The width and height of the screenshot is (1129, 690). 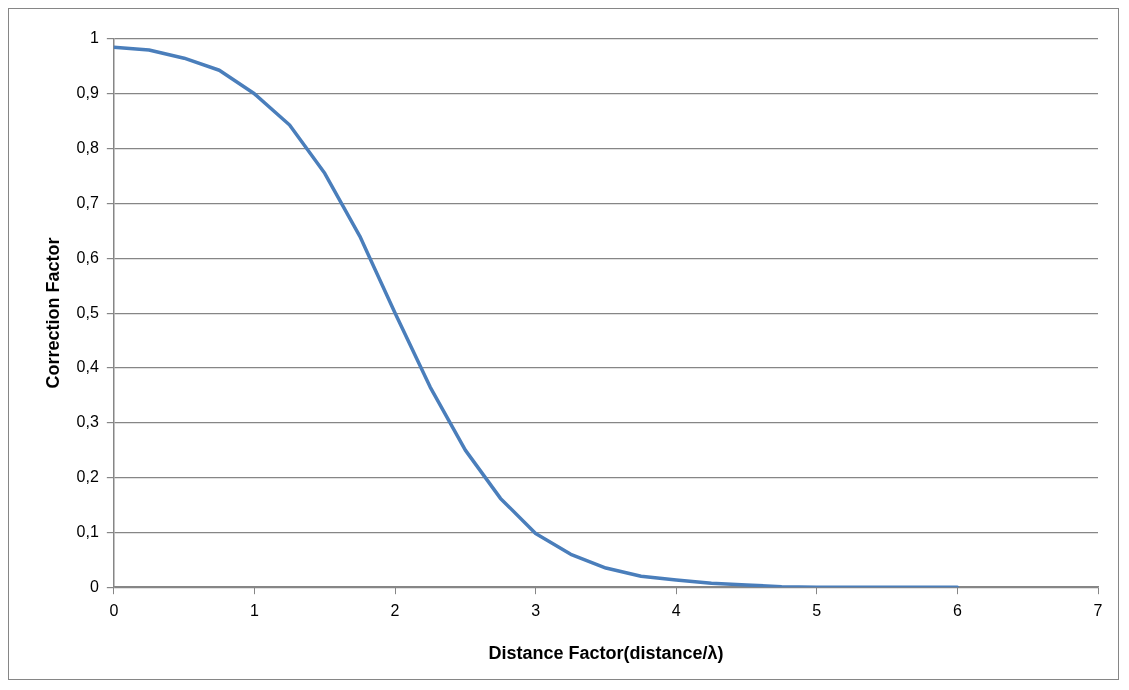 I want to click on y-tick-label: 0,7, so click(x=87, y=202).